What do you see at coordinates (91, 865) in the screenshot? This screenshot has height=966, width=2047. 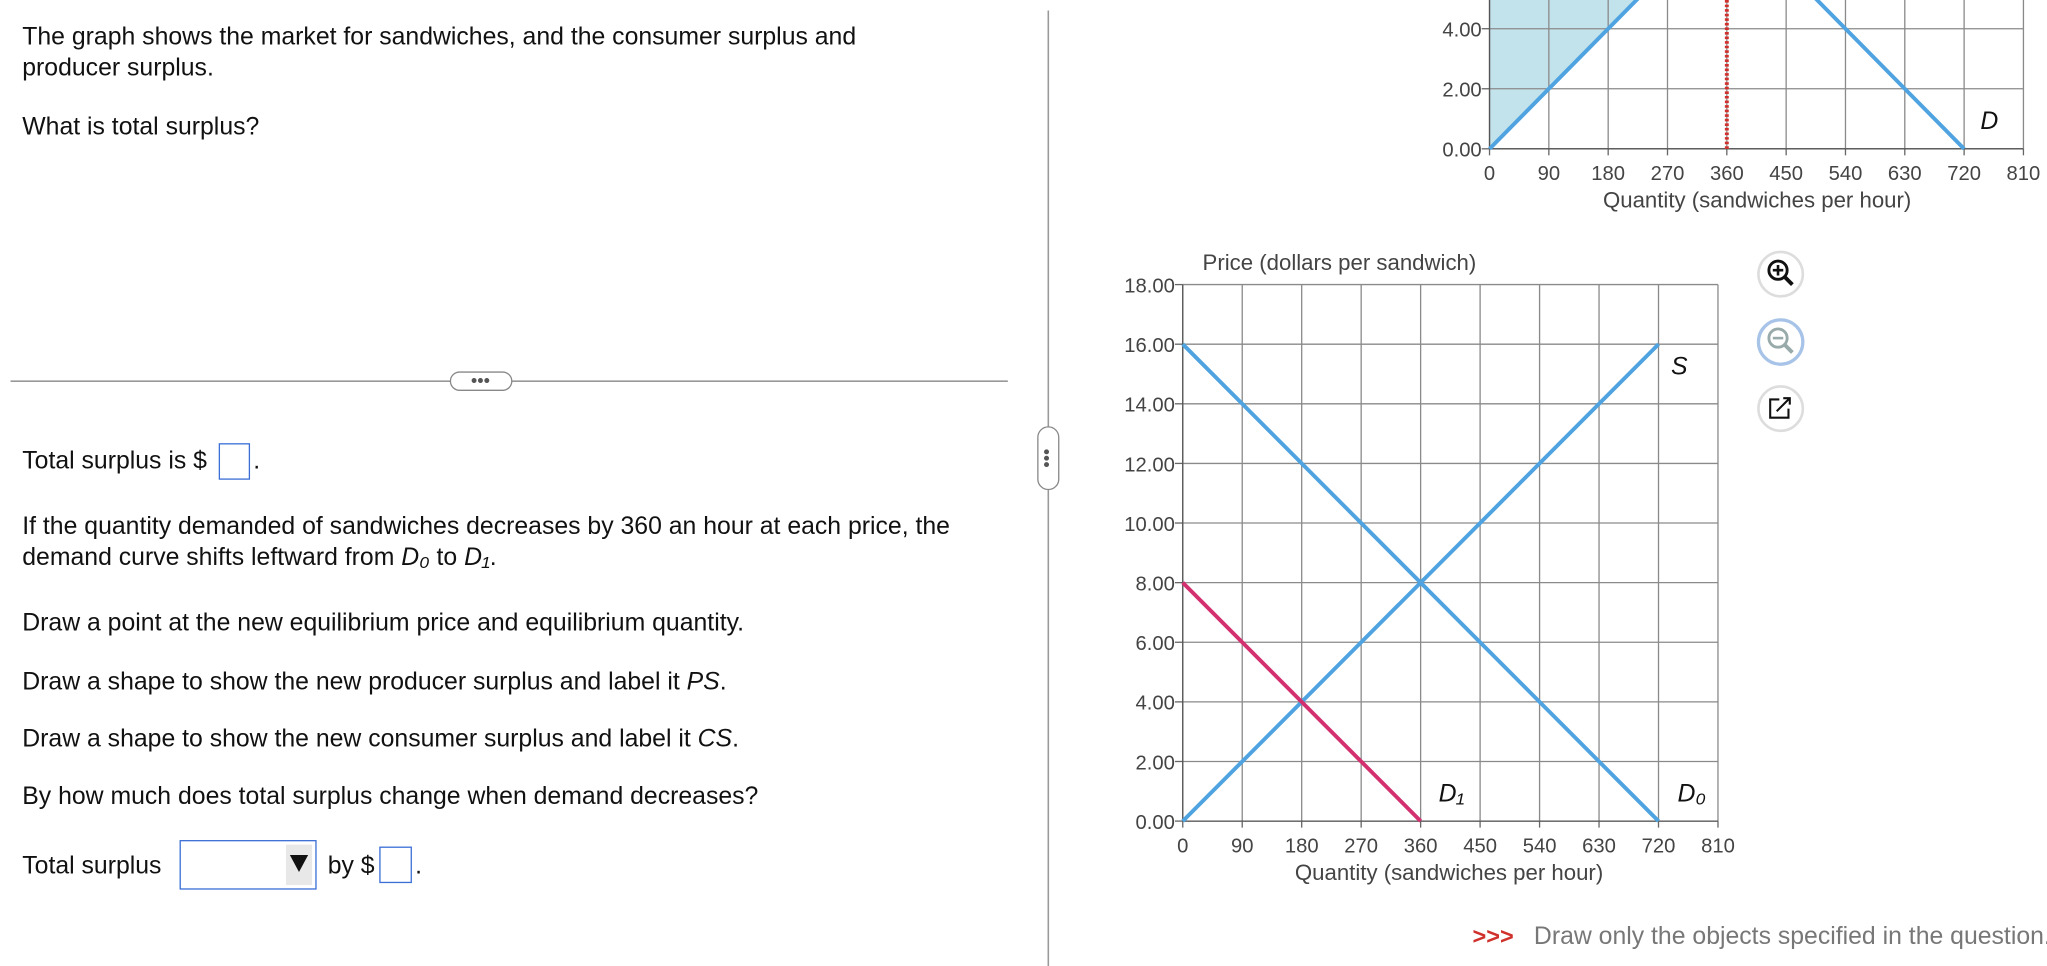 I see `change-prefix: Total surplus` at bounding box center [91, 865].